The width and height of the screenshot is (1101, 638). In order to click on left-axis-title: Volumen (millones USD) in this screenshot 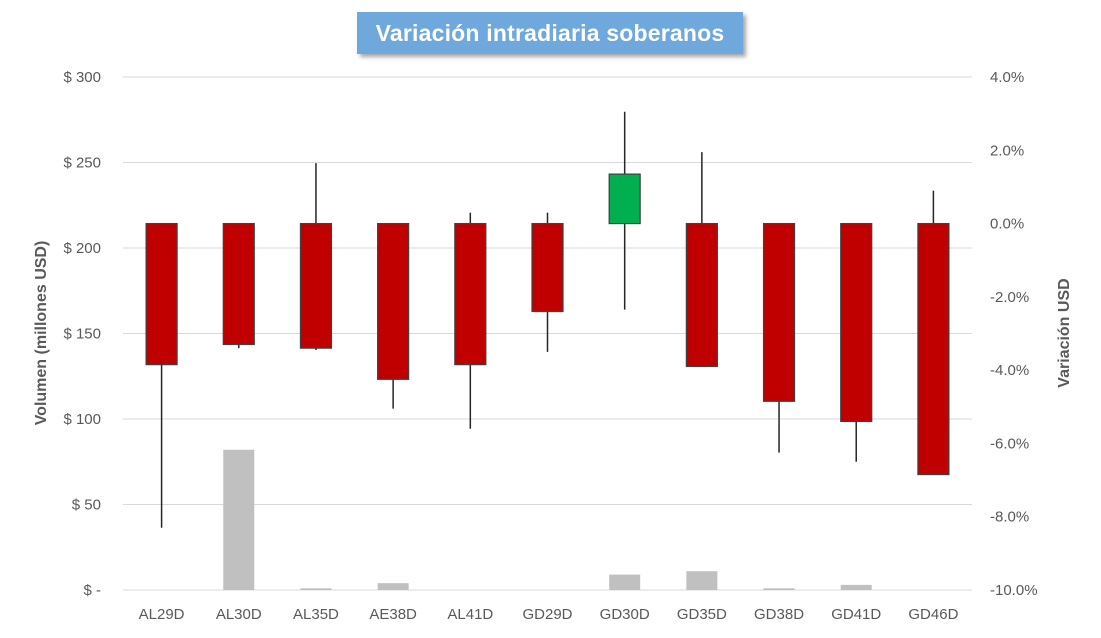, I will do `click(41, 333)`.